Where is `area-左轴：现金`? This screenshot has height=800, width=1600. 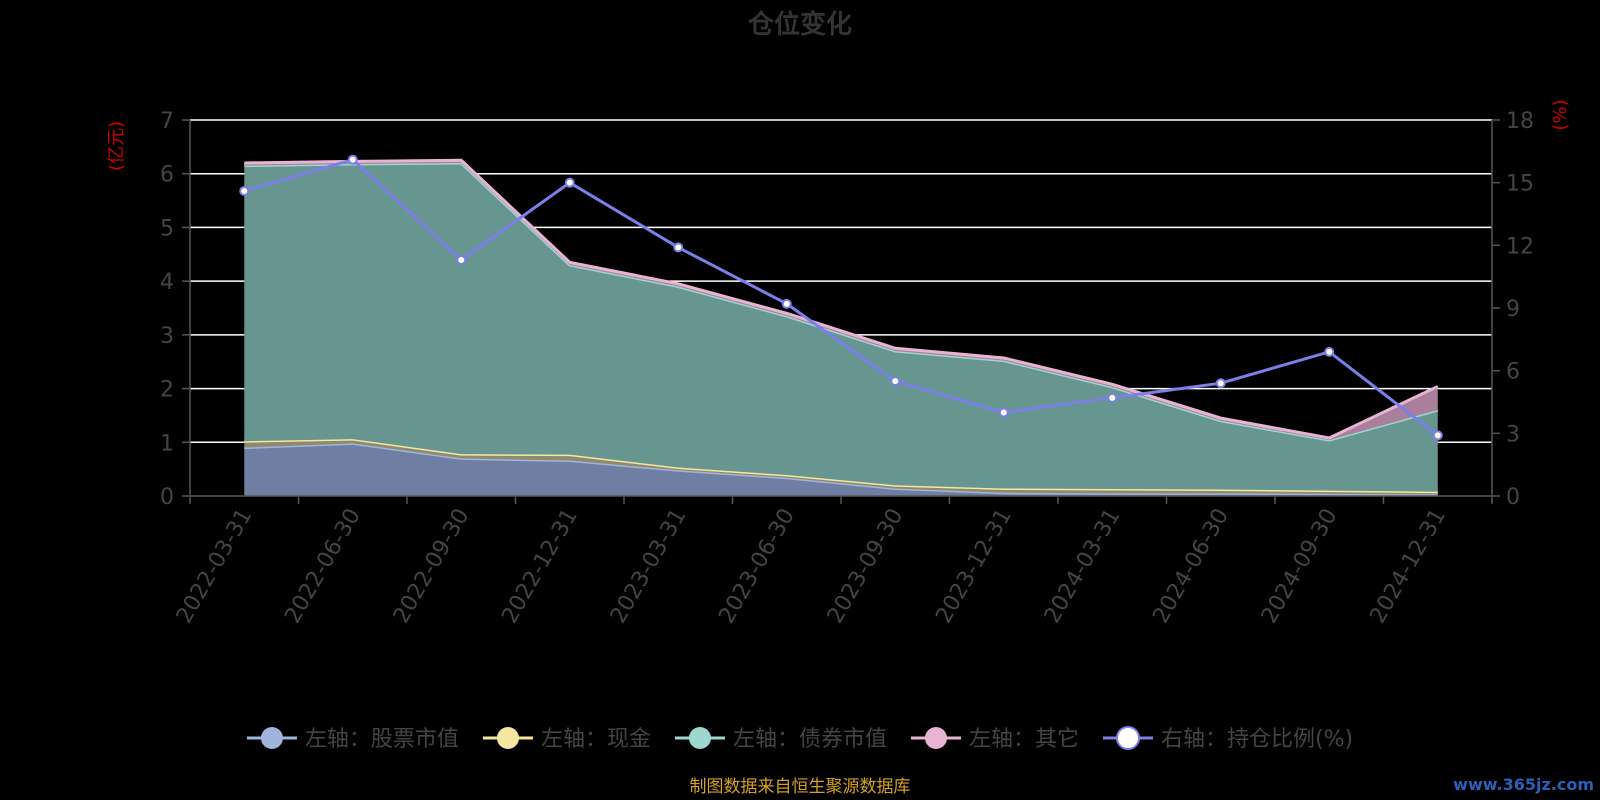 area-左轴：现金 is located at coordinates (841, 467).